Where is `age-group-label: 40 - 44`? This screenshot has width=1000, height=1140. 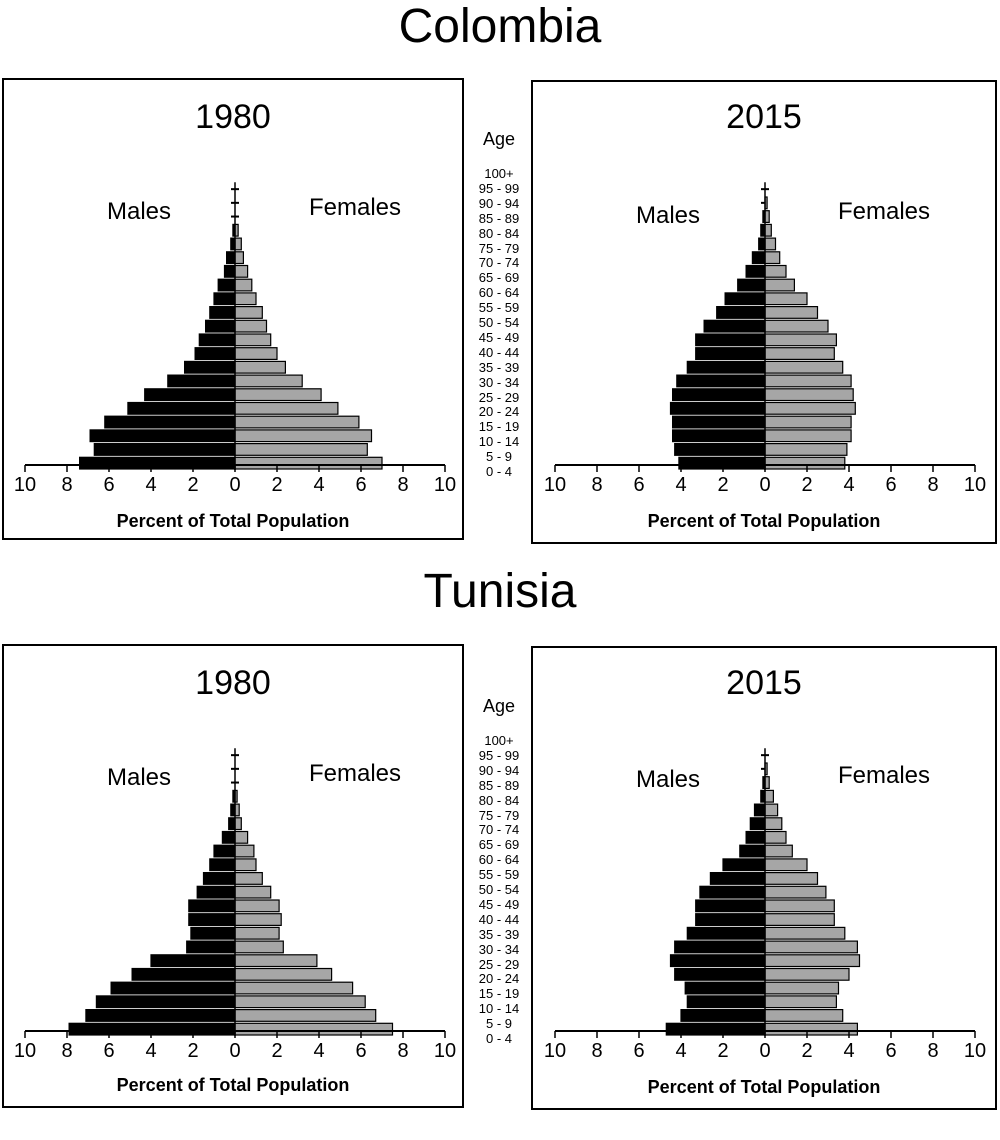
age-group-label: 40 - 44 is located at coordinates (499, 919).